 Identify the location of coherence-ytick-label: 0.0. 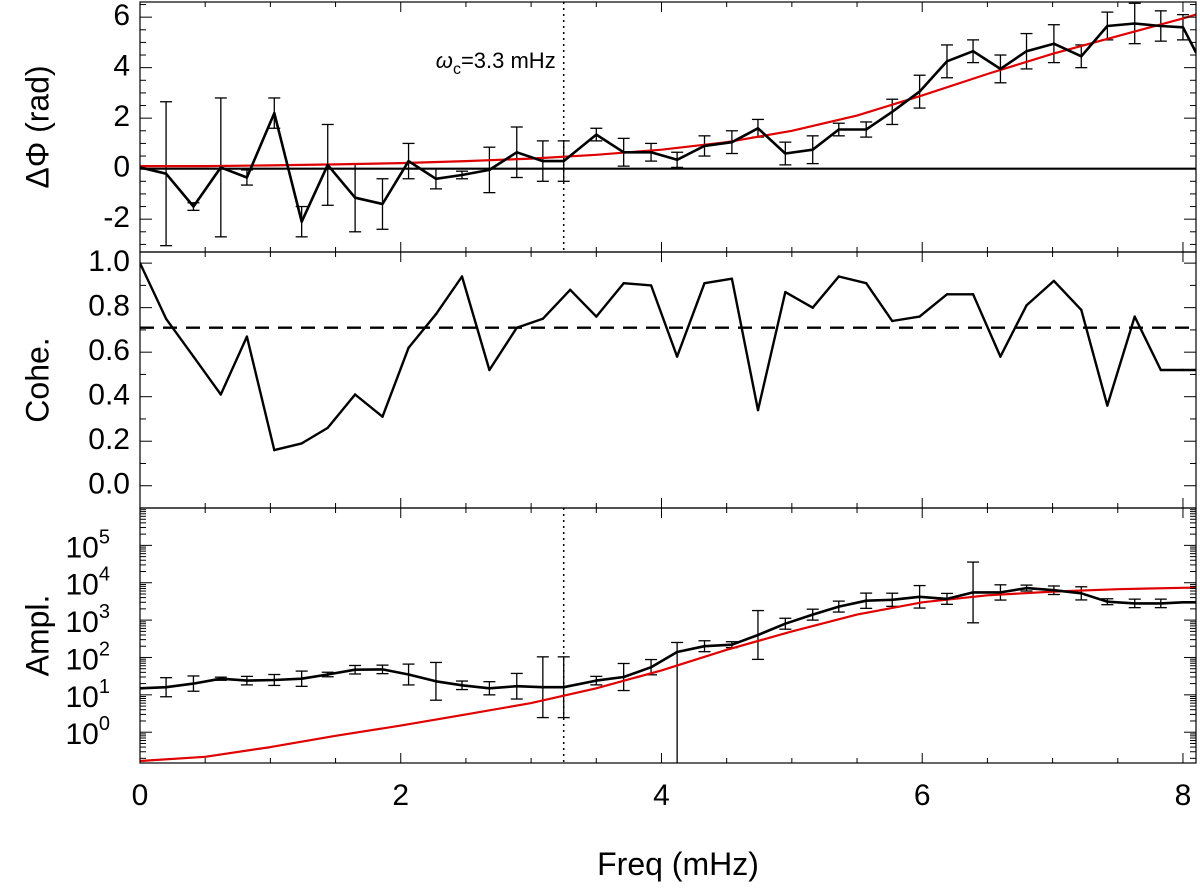
(109, 484).